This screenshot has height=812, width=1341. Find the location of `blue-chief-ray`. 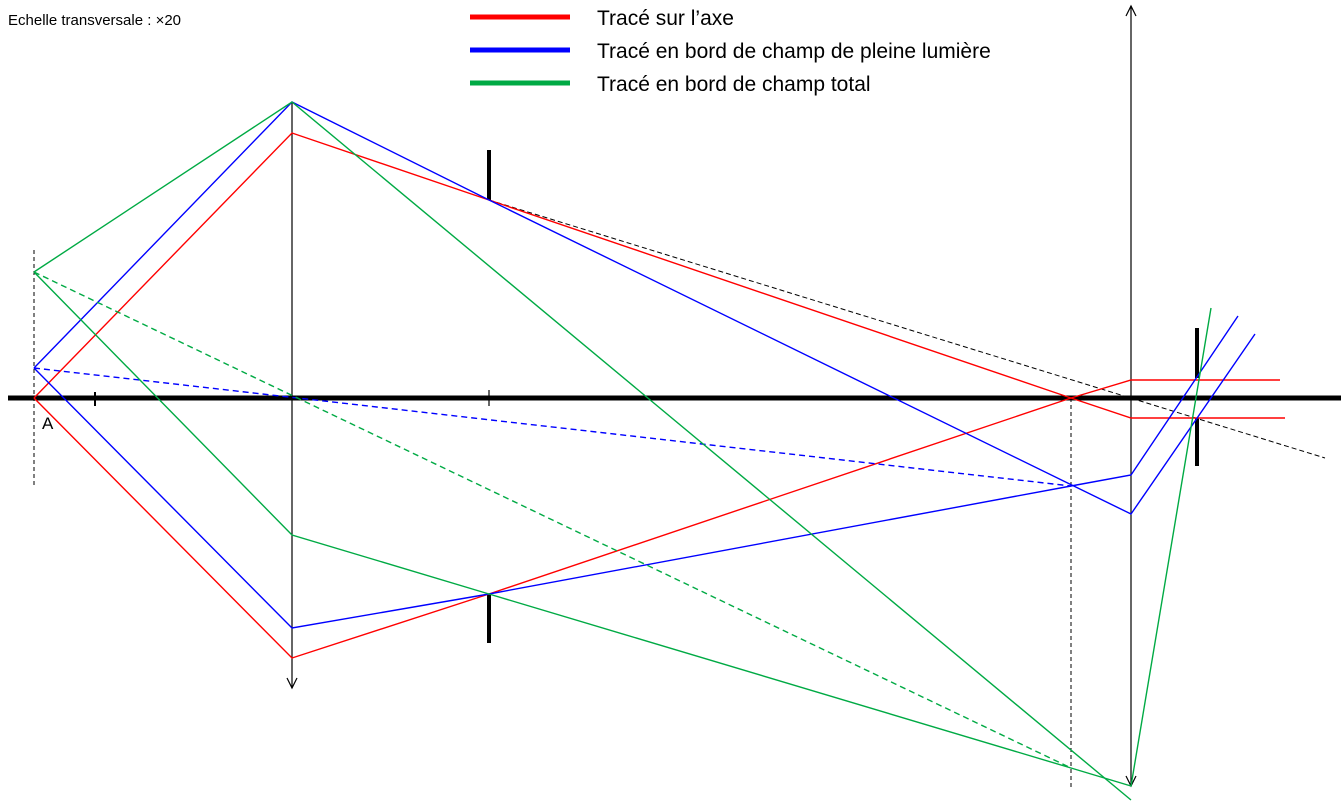

blue-chief-ray is located at coordinates (552, 427).